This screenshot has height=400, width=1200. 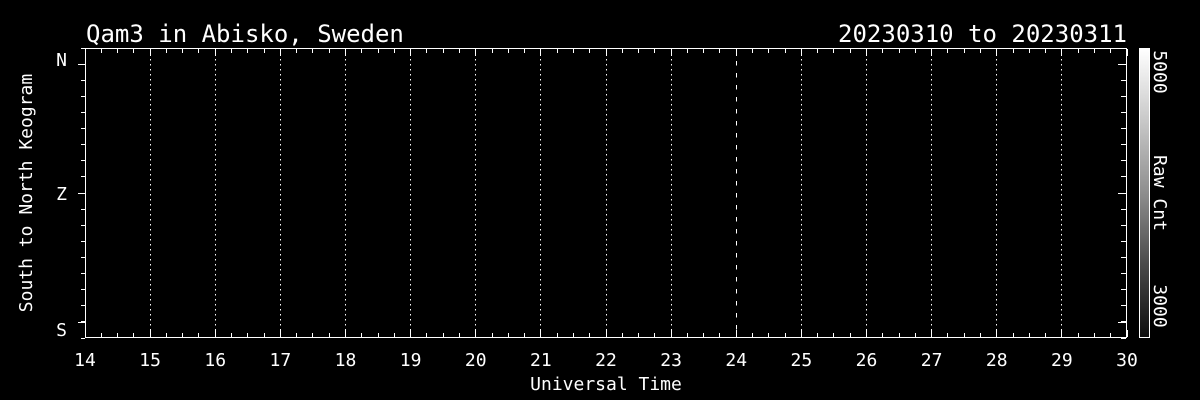 I want to click on y-axis-title: South to North Keogram, so click(x=26, y=193).